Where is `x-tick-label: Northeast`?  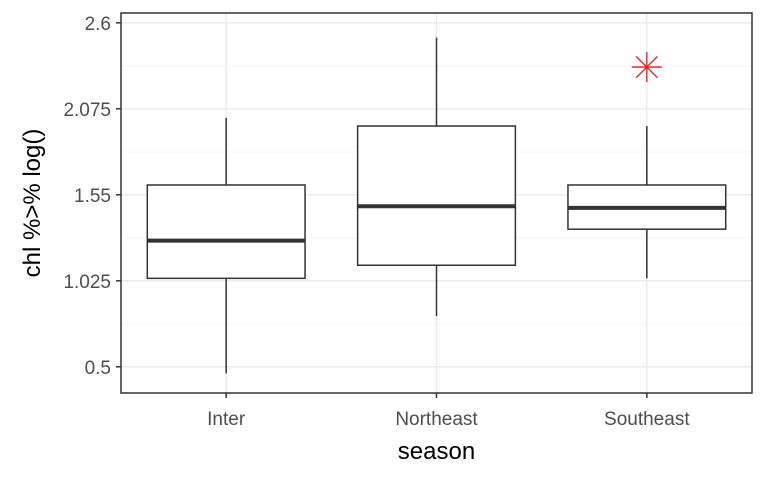
x-tick-label: Northeast is located at coordinates (436, 419).